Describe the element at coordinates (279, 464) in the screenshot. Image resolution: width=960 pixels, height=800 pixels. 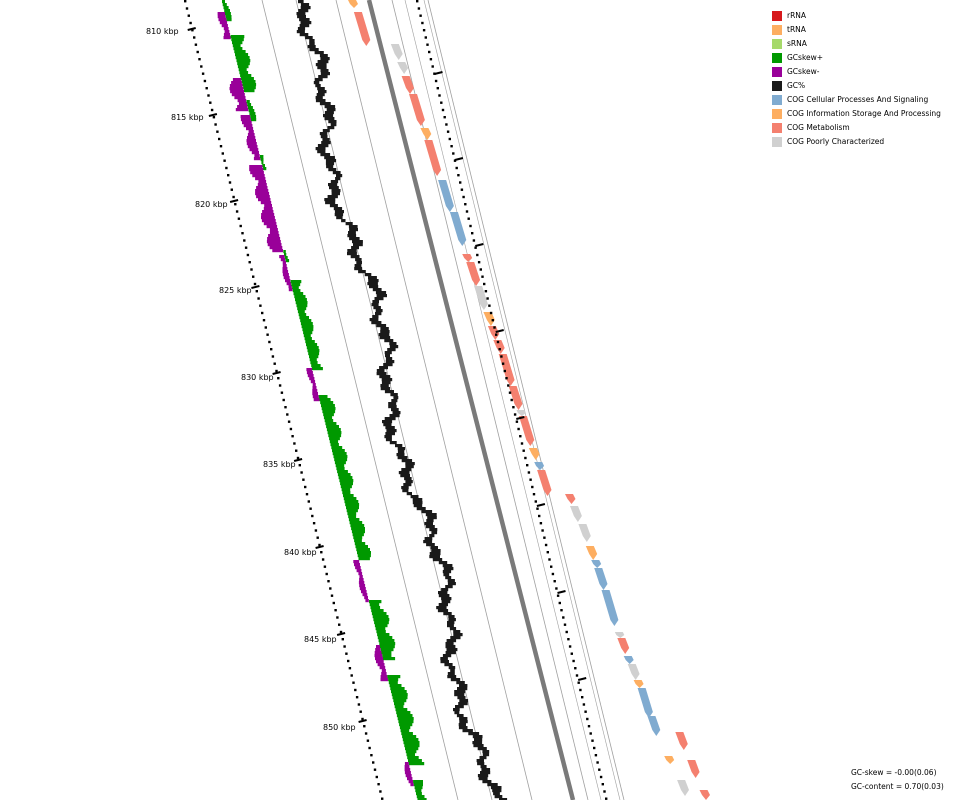
I see `tick-label-835: 835 kbp` at that location.